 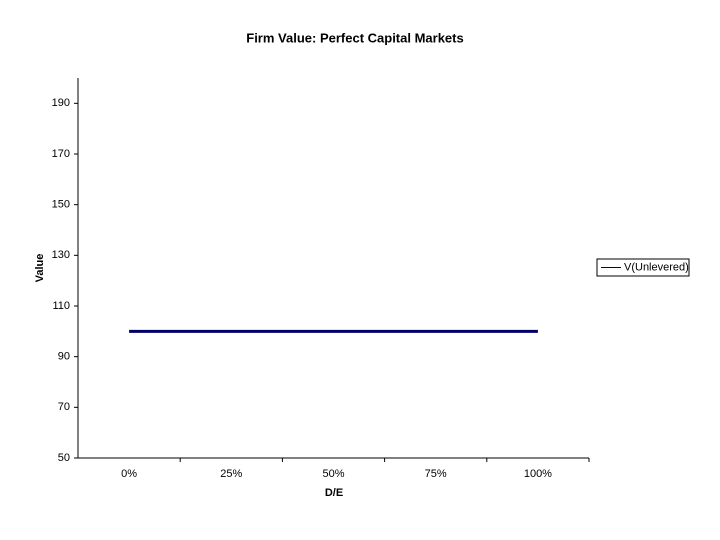 What do you see at coordinates (231, 474) in the screenshot?
I see `x-tick-label: 25%` at bounding box center [231, 474].